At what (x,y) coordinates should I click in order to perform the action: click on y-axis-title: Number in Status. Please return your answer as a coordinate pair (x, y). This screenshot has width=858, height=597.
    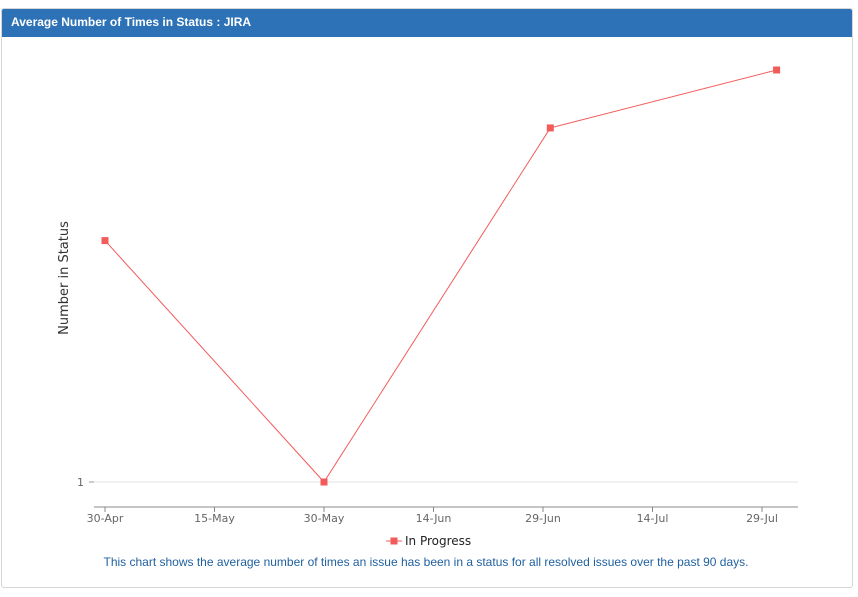
    Looking at the image, I should click on (64, 278).